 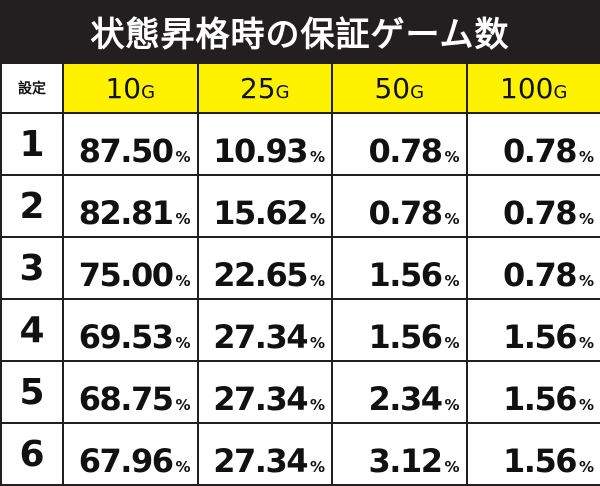 I want to click on value-number: 69.53, so click(x=126, y=337).